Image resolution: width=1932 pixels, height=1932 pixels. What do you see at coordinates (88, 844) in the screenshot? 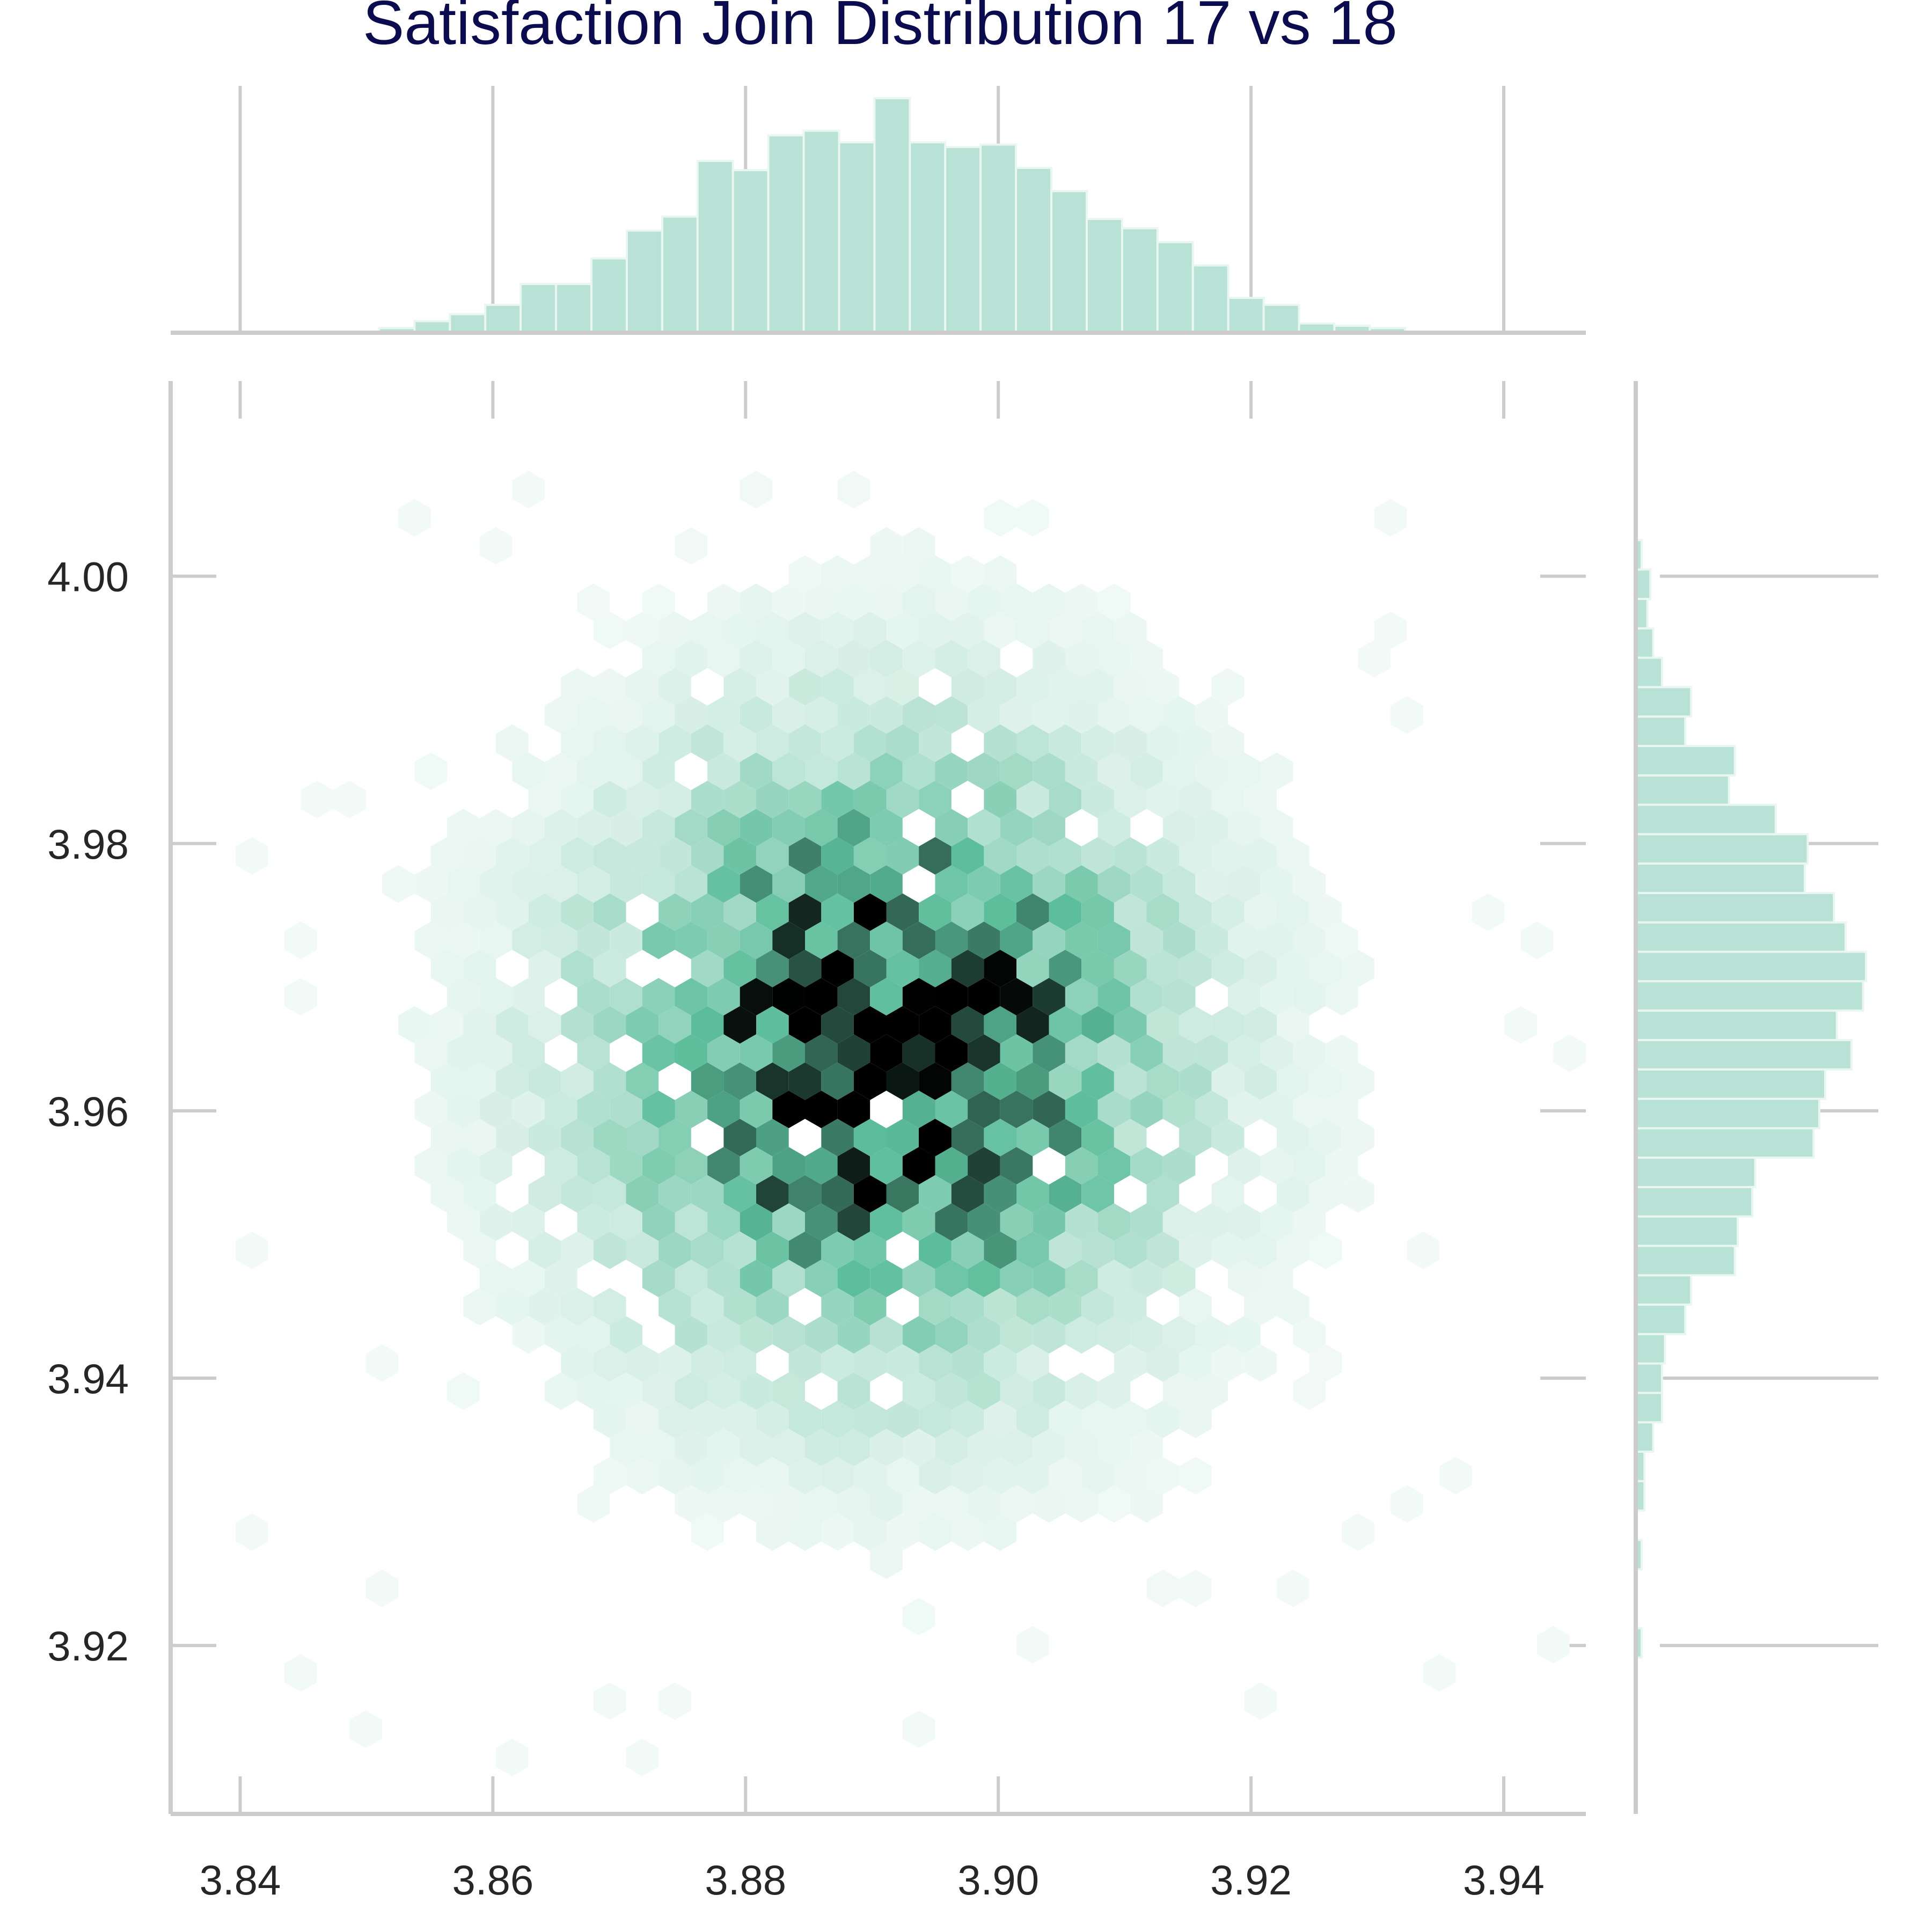
I see `y-tick-label: 3.98` at bounding box center [88, 844].